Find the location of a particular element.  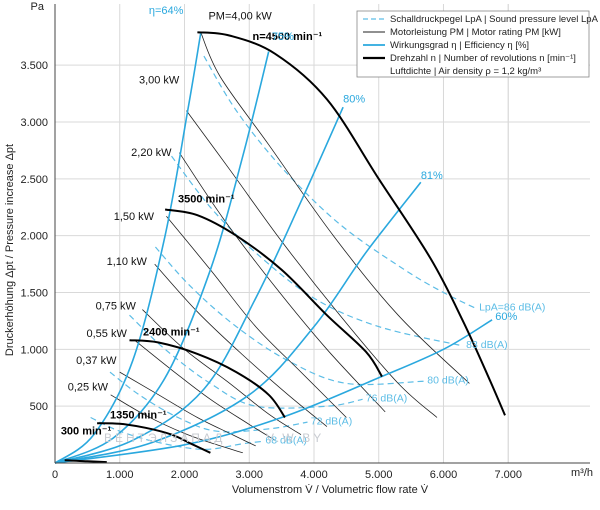

sound-level-label: 72 dB(A) is located at coordinates (331, 421).